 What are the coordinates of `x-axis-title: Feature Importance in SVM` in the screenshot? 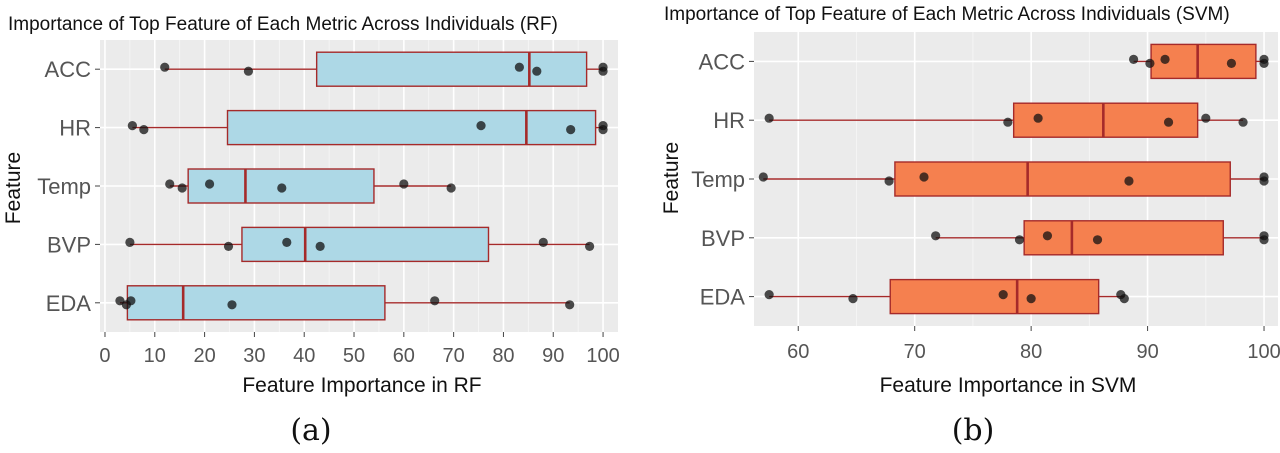 It's located at (1008, 385).